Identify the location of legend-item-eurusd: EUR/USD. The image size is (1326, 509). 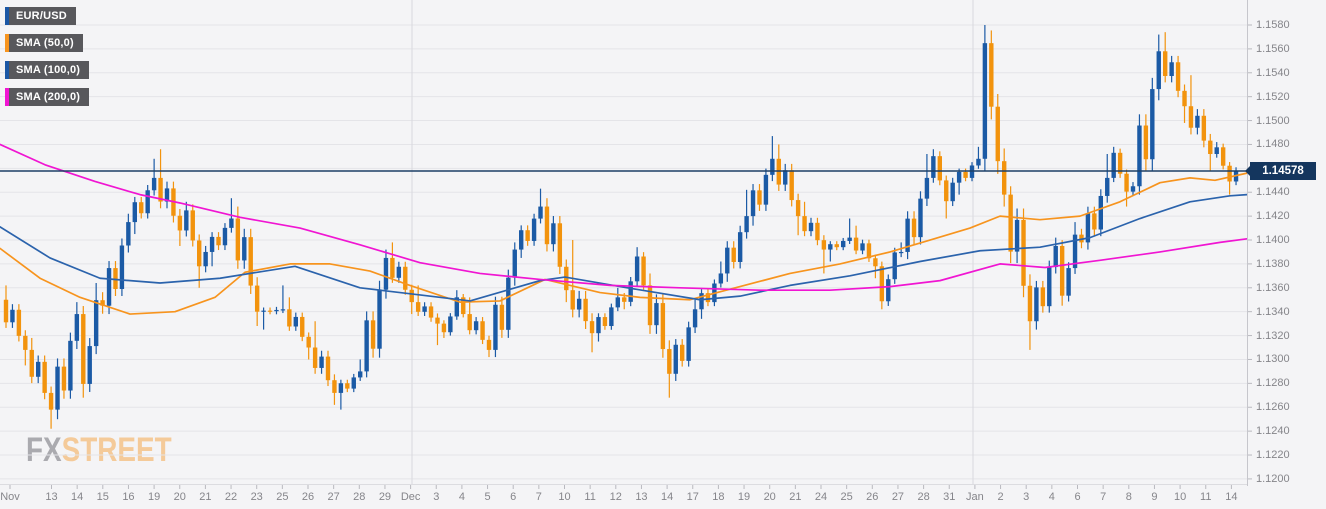
(40, 16).